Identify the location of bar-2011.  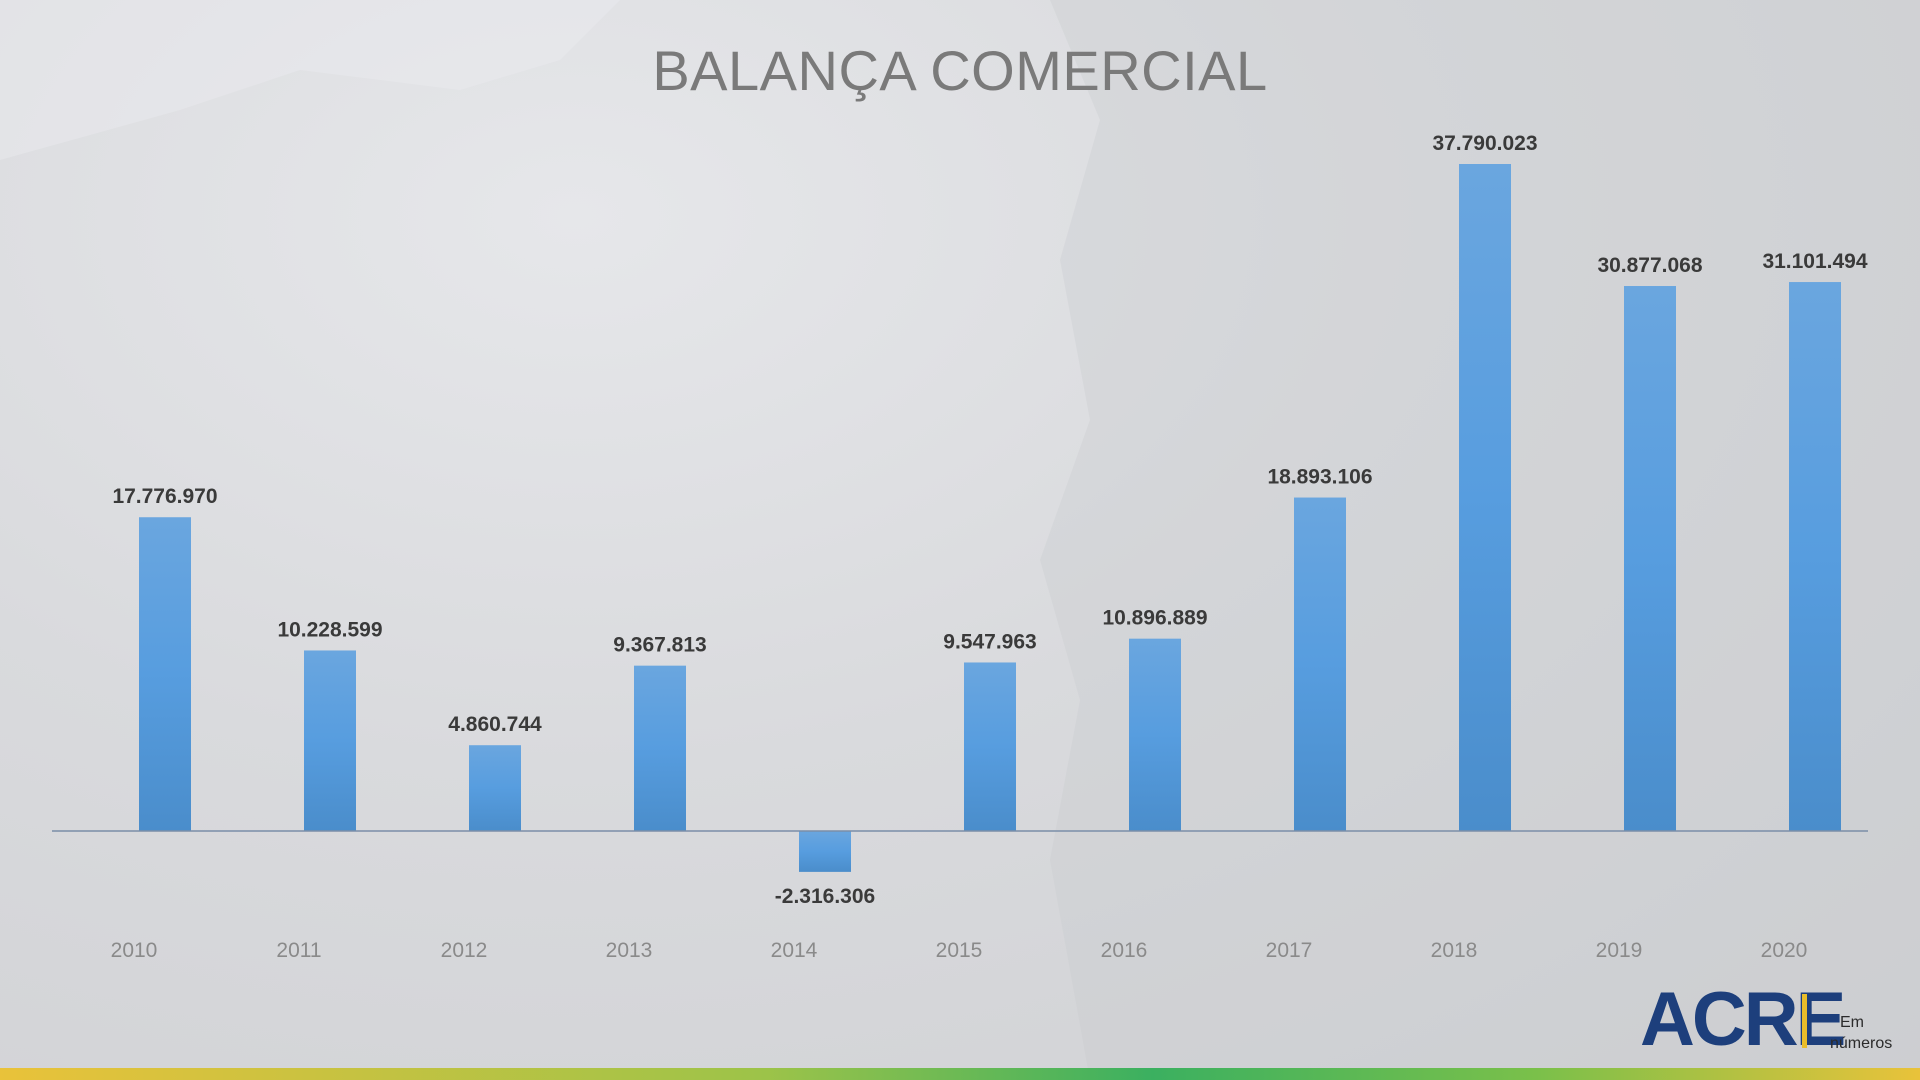
(330, 740).